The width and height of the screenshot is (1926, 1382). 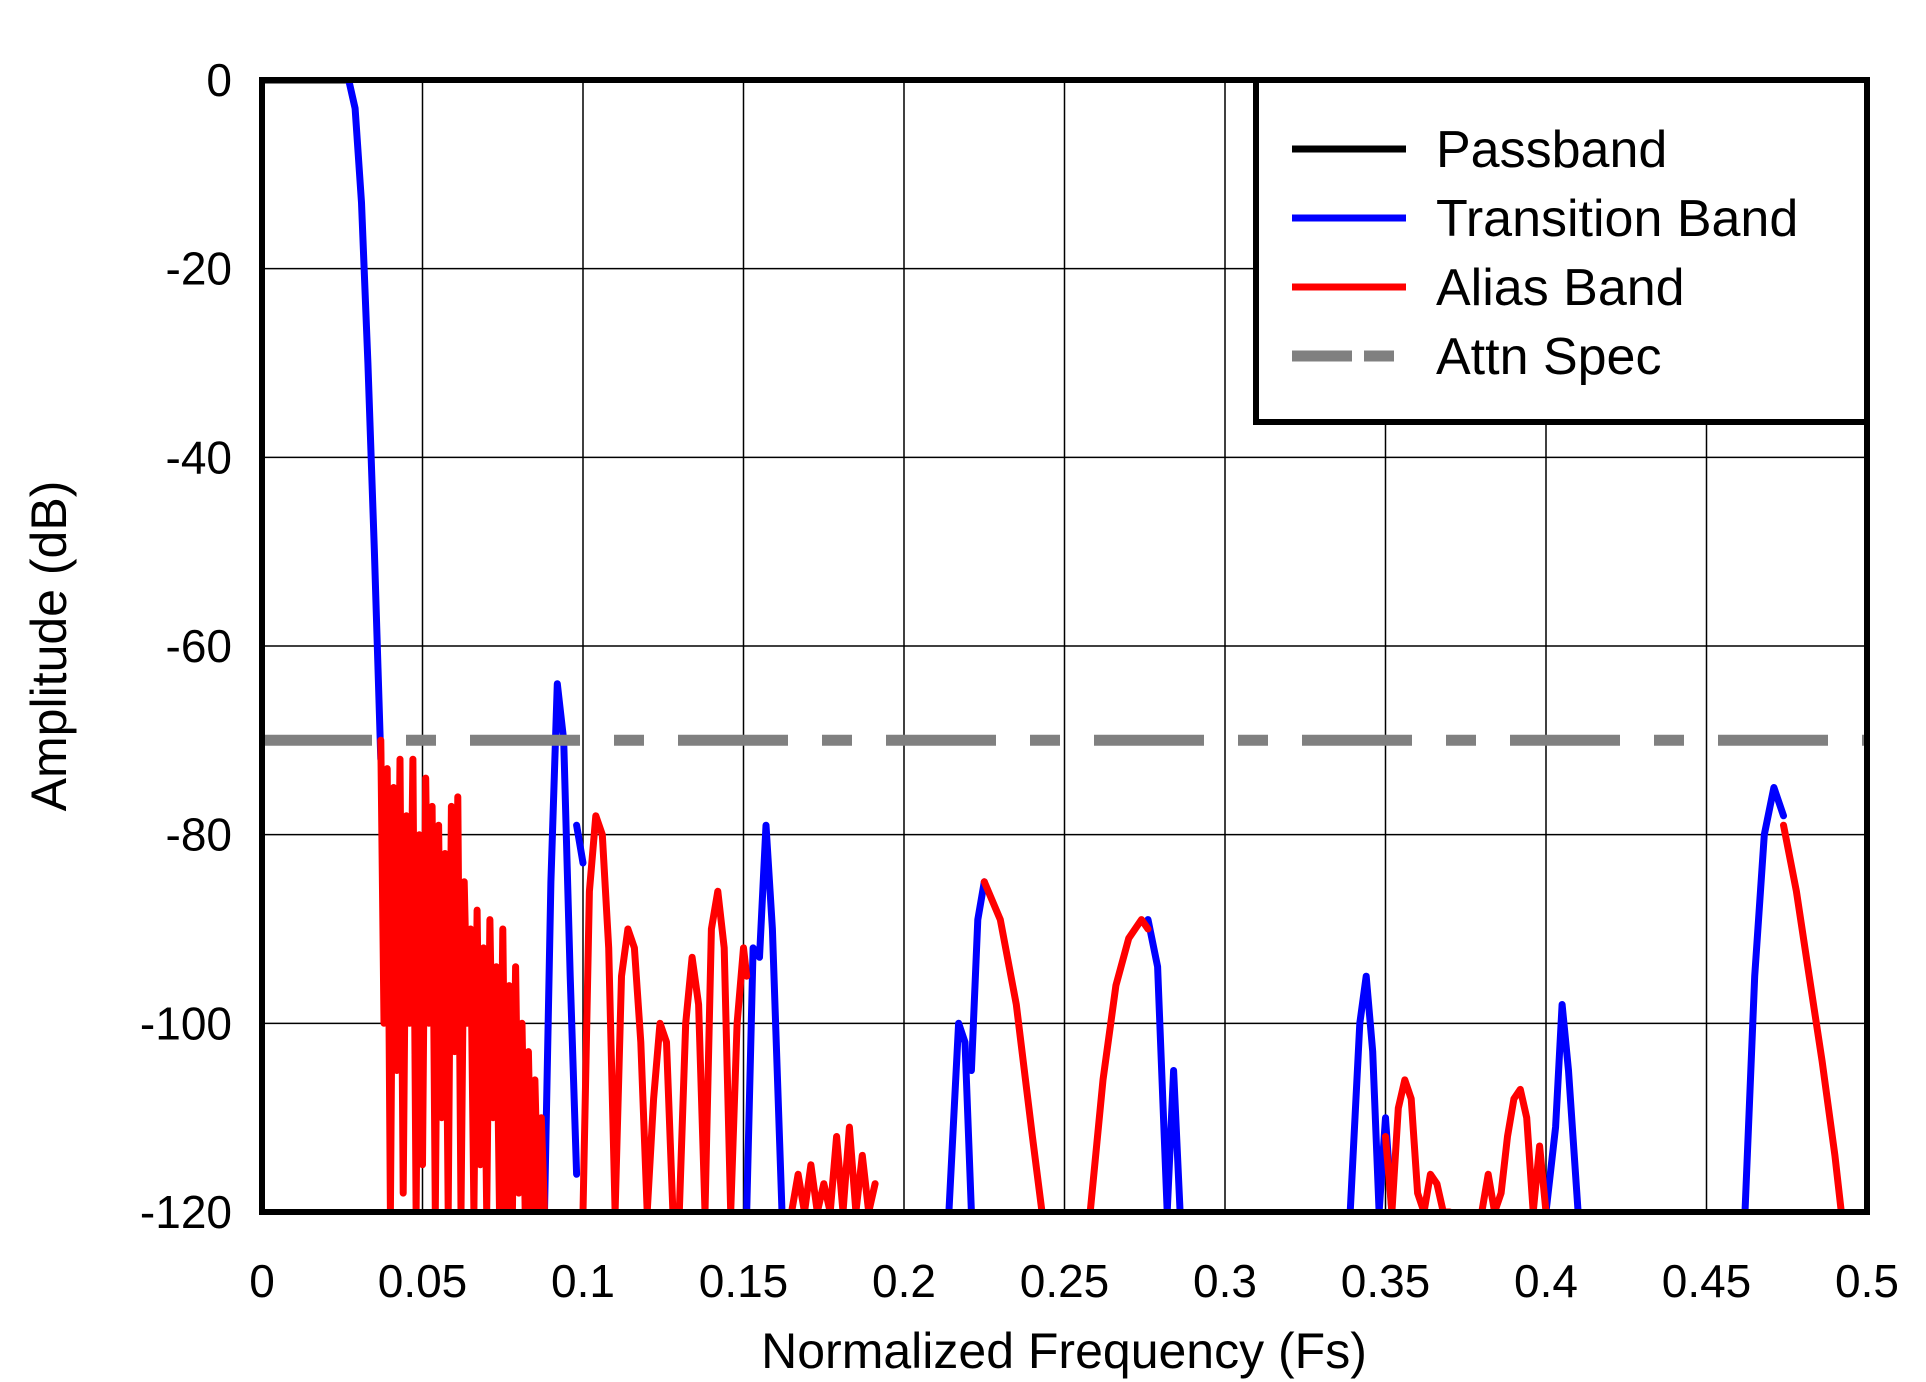 I want to click on x-tick-label: 0, so click(x=262, y=1281).